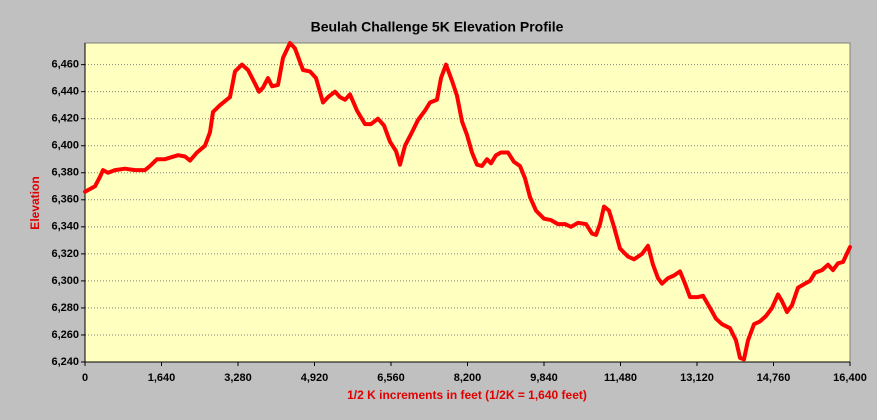 The width and height of the screenshot is (877, 420). Describe the element at coordinates (850, 378) in the screenshot. I see `x-tick-label: 16,400` at that location.